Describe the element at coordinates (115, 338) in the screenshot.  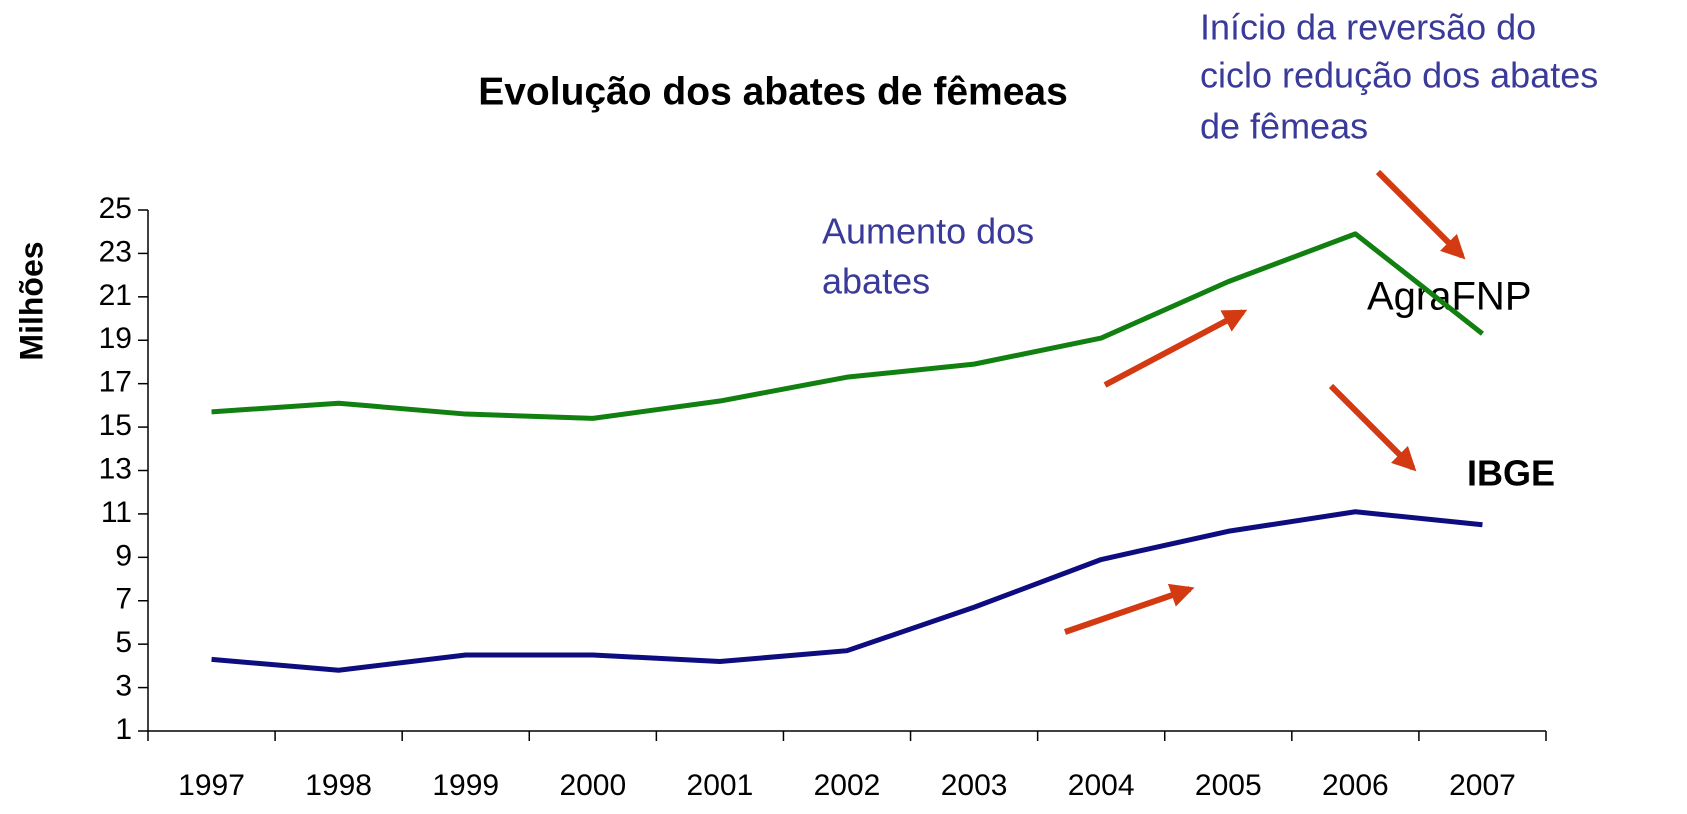
I see `y-tick-label: 19` at that location.